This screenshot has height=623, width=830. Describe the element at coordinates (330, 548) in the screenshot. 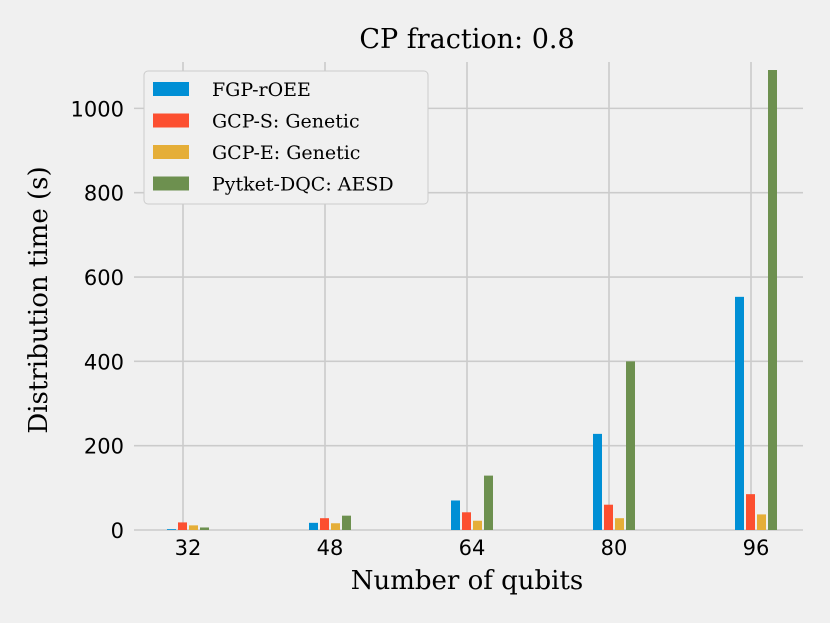

I see `x-tick-label: 48` at that location.